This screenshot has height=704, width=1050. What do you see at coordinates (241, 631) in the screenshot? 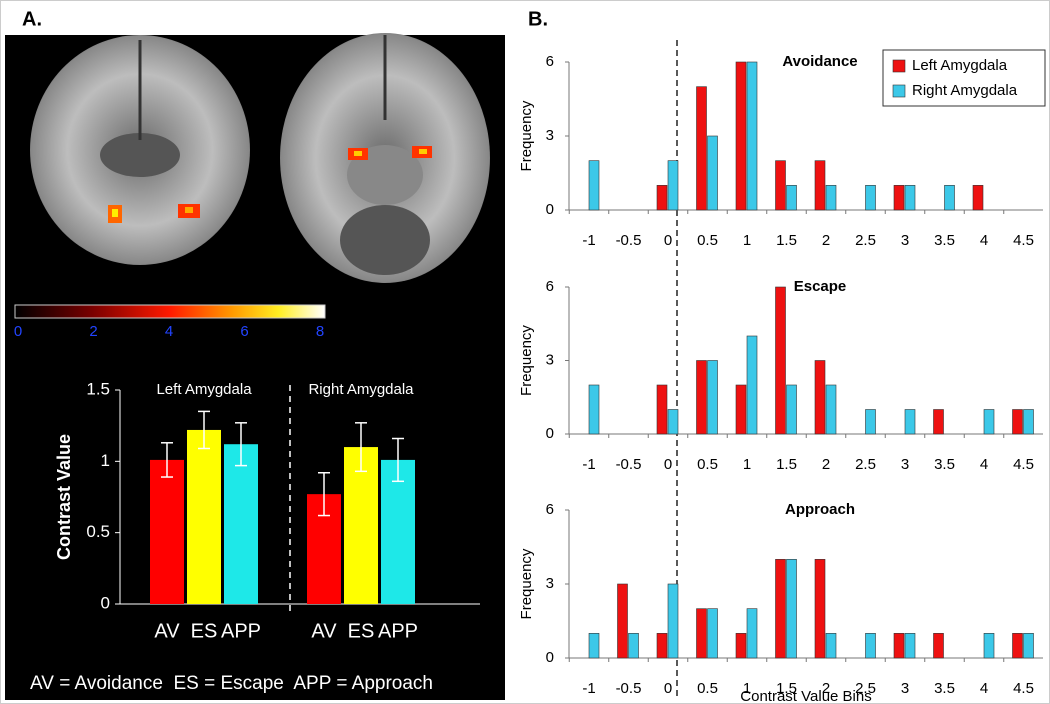
I see `x-tick-label: APP` at bounding box center [241, 631].